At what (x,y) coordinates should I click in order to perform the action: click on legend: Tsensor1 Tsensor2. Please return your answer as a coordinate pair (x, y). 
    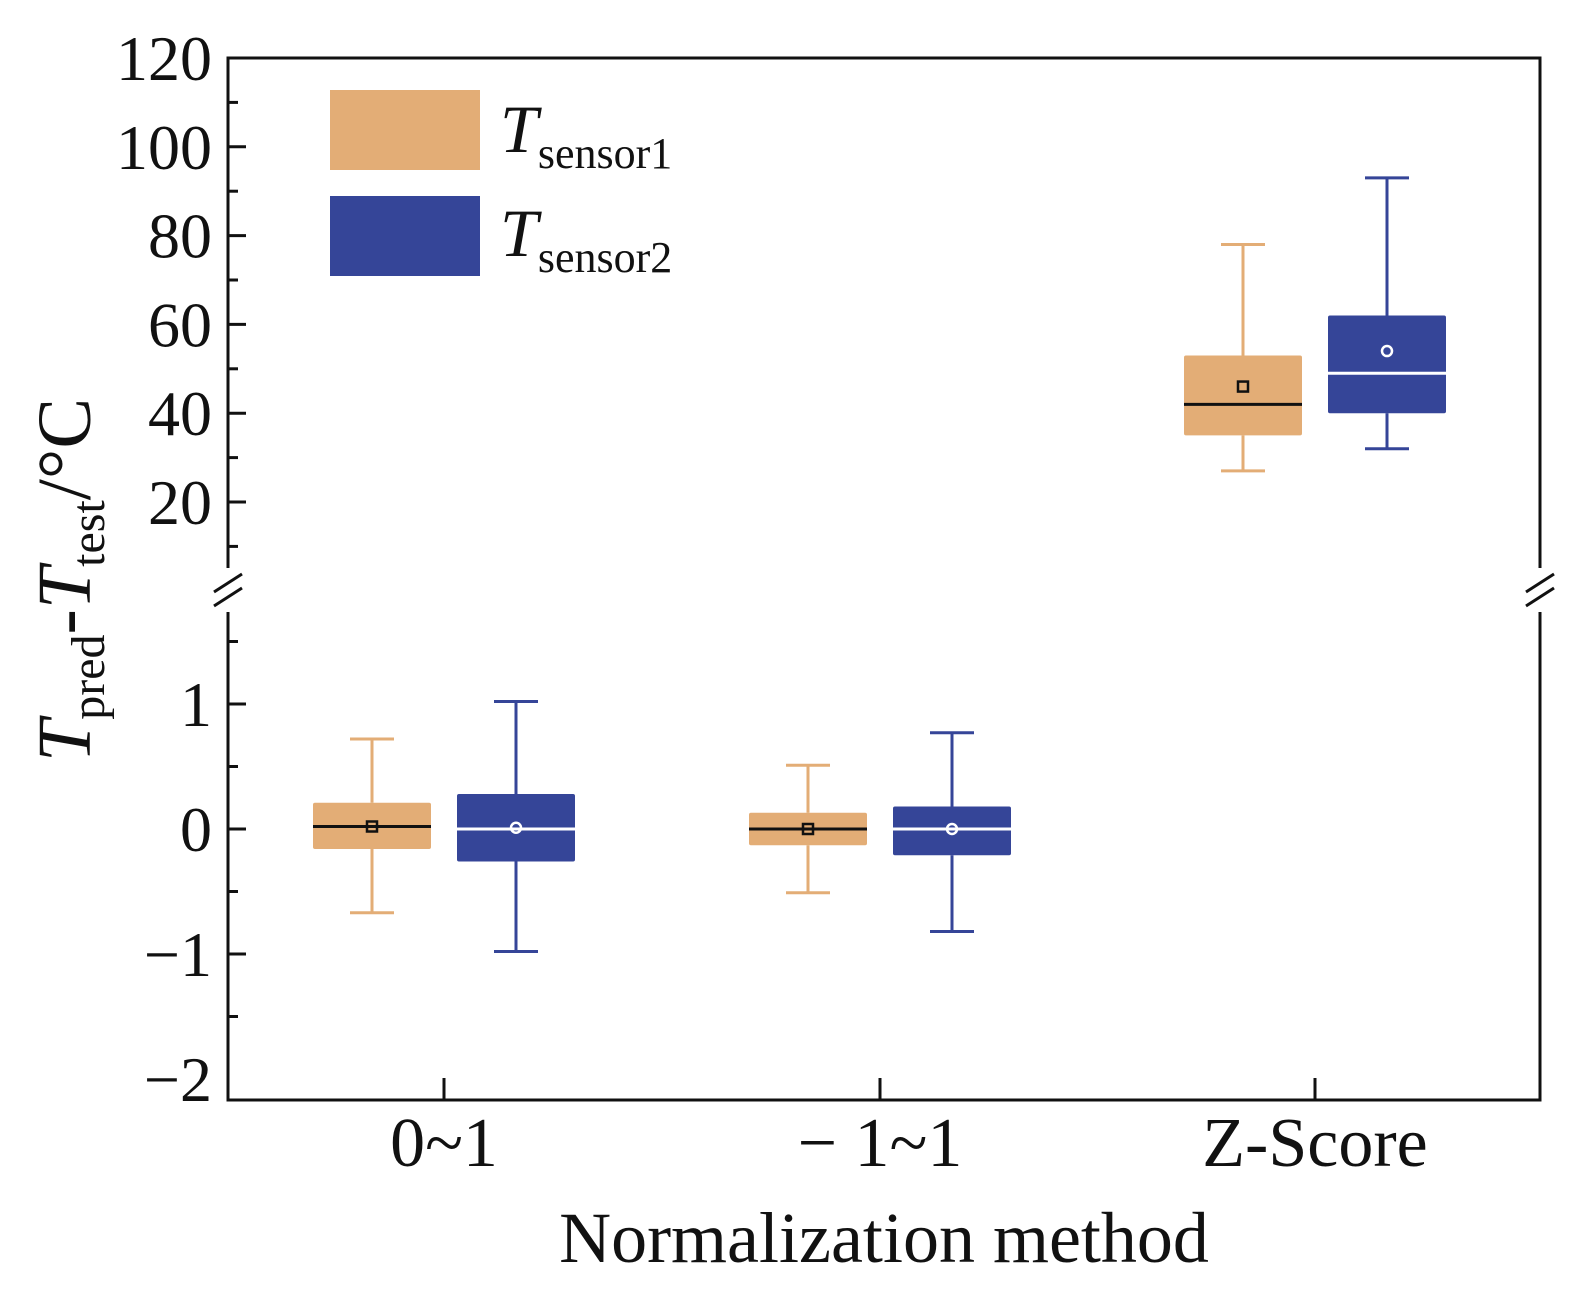
    Looking at the image, I should click on (501, 186).